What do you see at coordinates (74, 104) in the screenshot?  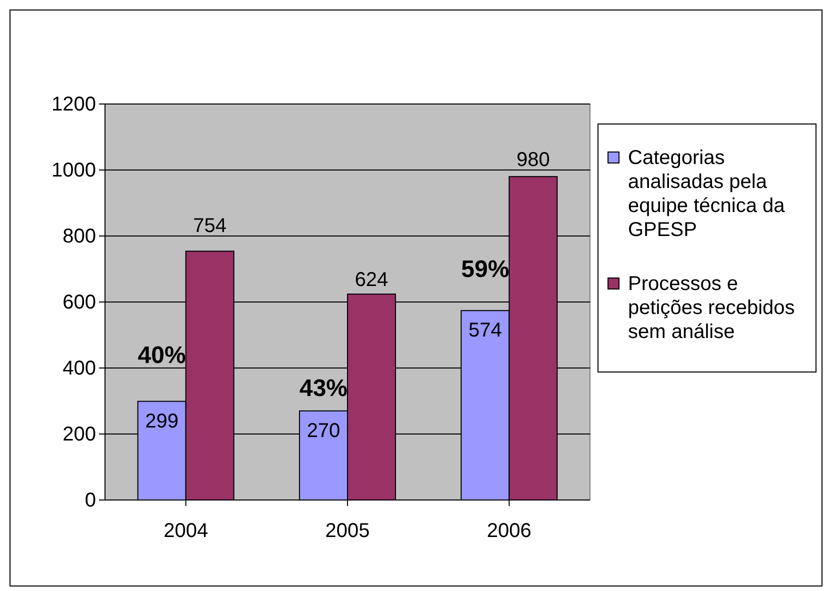 I see `y-tick-label: 1200` at bounding box center [74, 104].